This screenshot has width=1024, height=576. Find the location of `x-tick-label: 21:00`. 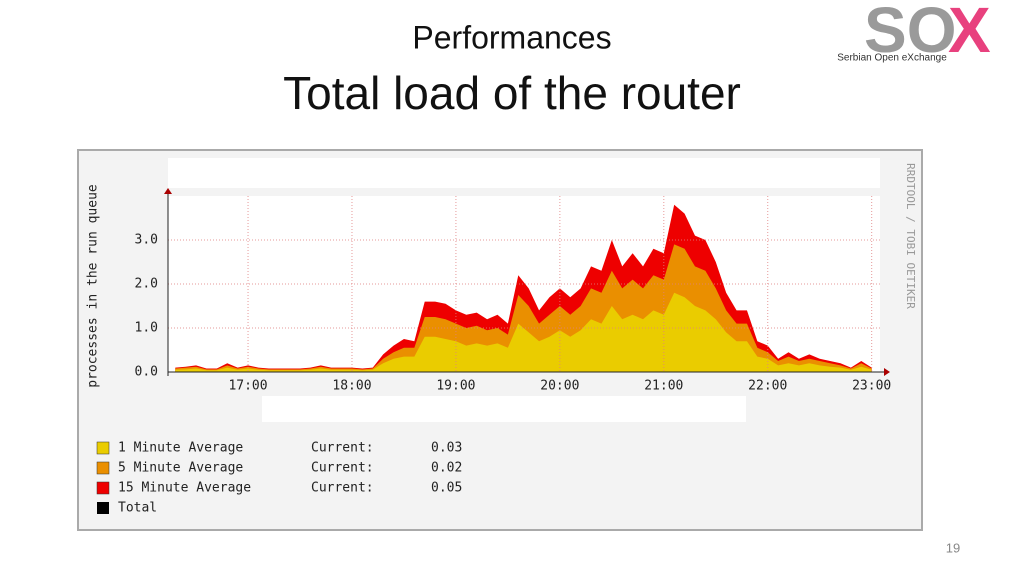

x-tick-label: 21:00 is located at coordinates (663, 386).